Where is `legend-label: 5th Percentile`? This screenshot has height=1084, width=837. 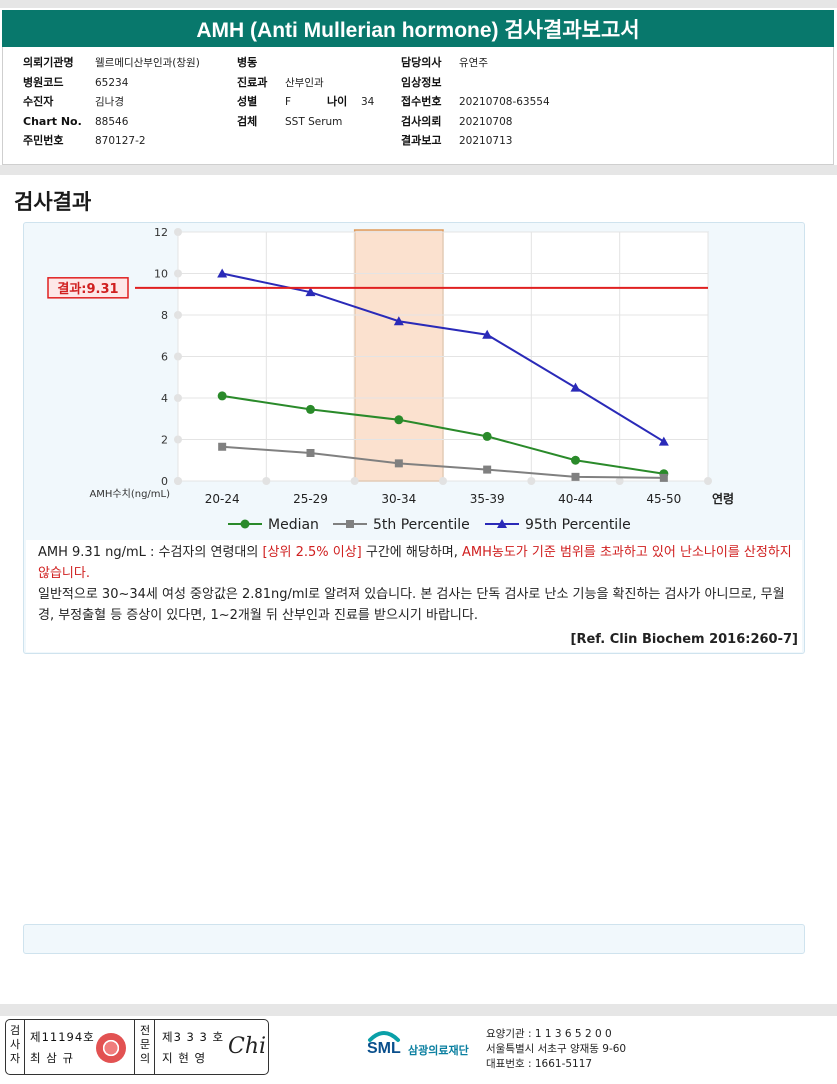
legend-label: 5th Percentile is located at coordinates (421, 525).